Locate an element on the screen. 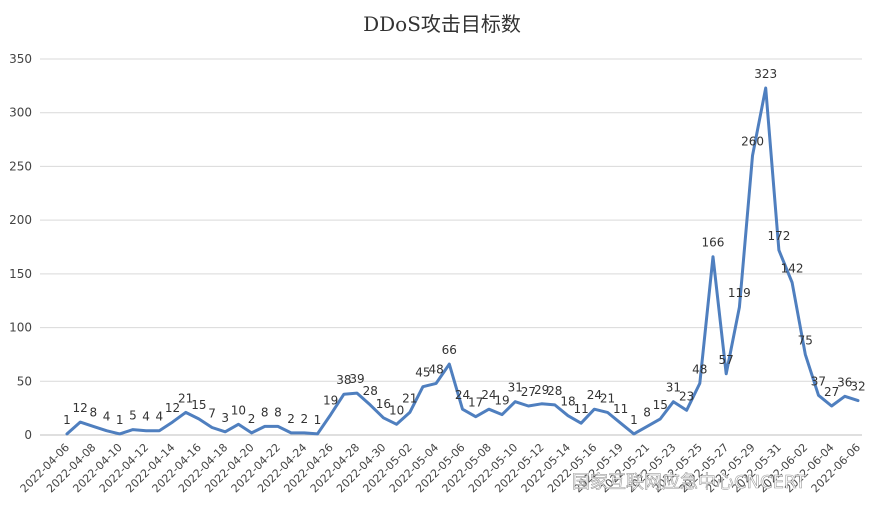 The width and height of the screenshot is (885, 517). data-label: 119 is located at coordinates (739, 293).